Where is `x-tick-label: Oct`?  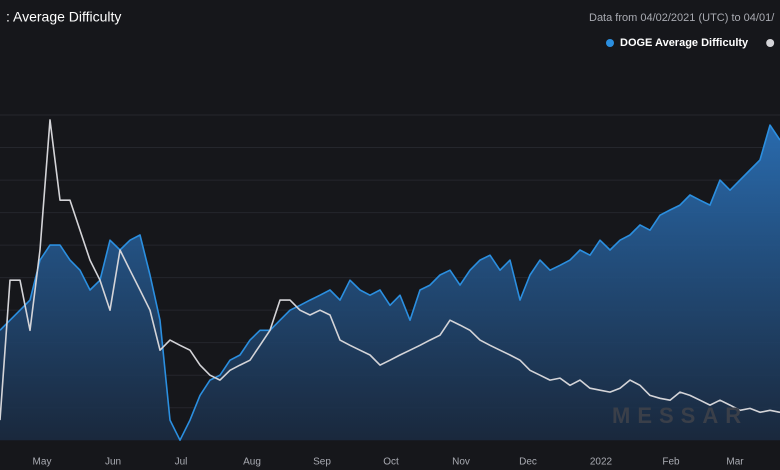
x-tick-label: Oct is located at coordinates (391, 462).